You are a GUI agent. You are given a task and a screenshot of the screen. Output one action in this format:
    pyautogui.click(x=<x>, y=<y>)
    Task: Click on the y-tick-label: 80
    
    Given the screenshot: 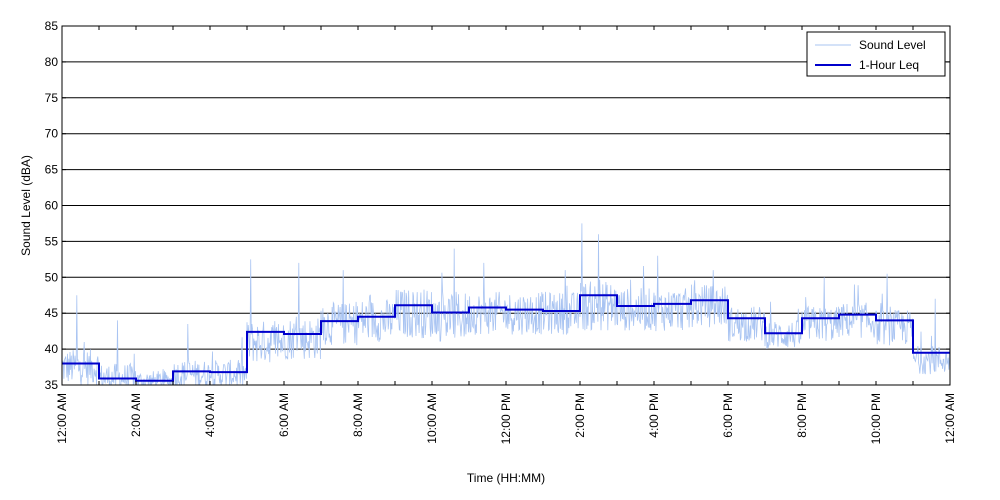 What is the action you would take?
    pyautogui.click(x=52, y=62)
    